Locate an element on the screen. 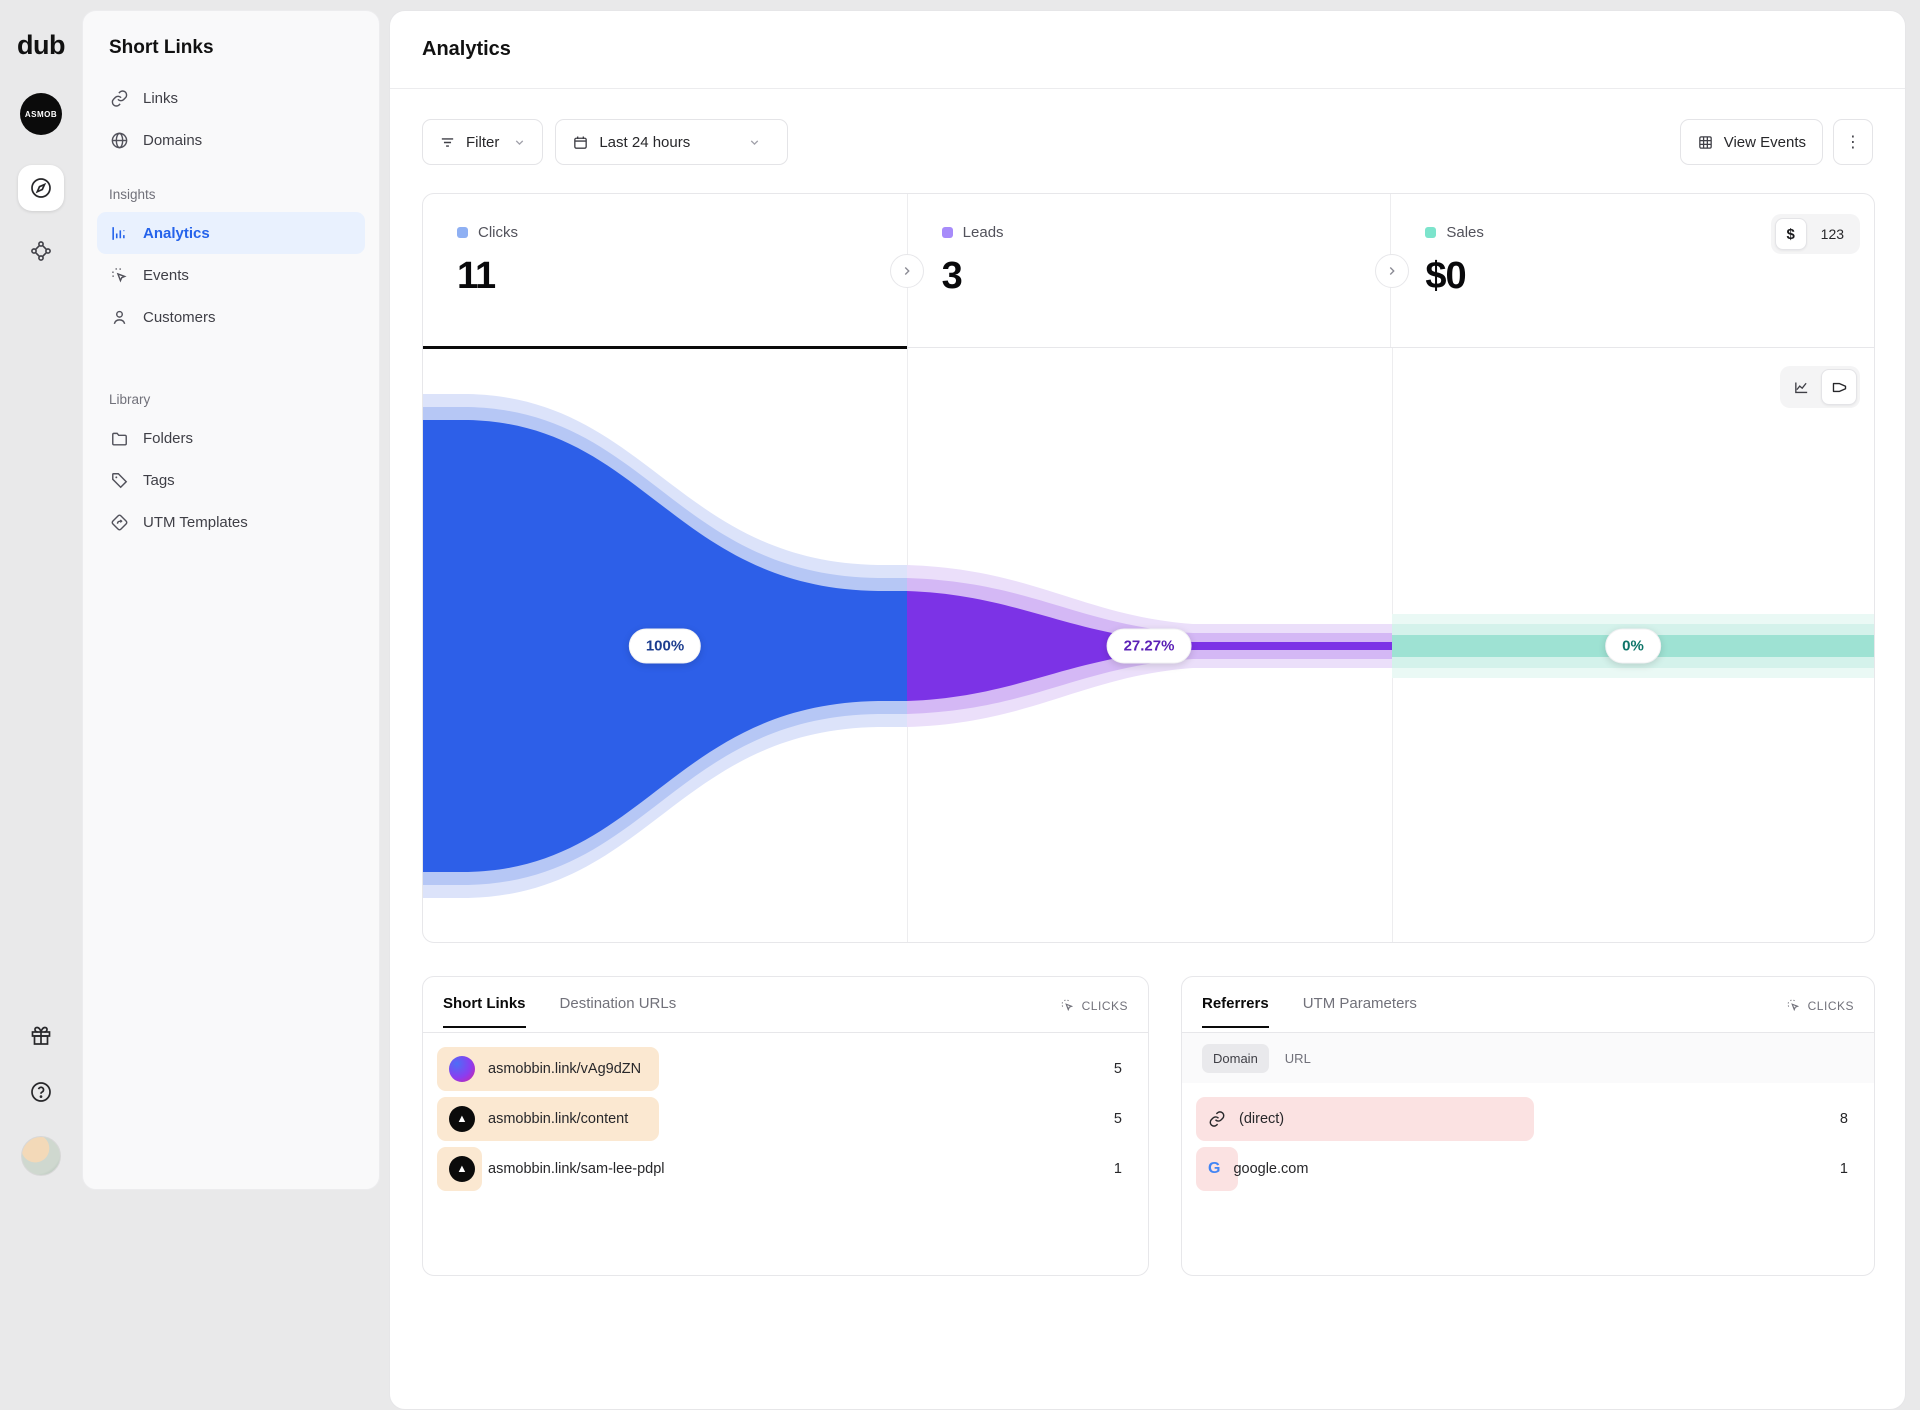 This screenshot has width=1920, height=1410. integrations-nav is located at coordinates (41, 251).